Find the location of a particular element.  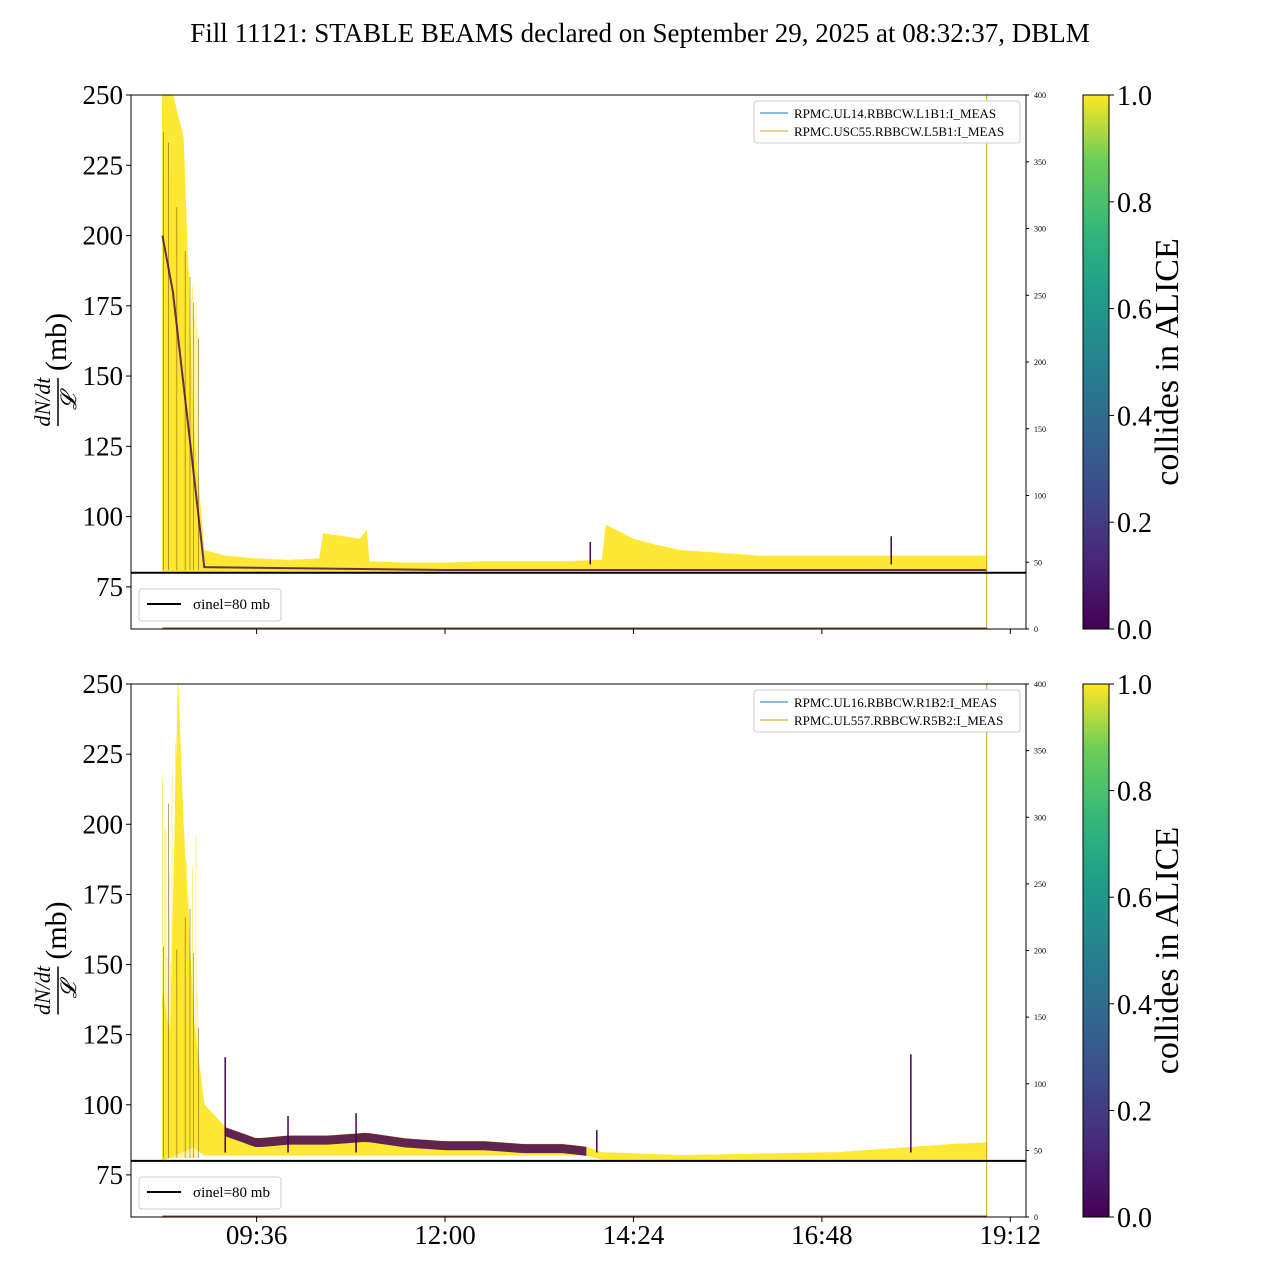

legend-label: RPMC.USC55.RBBCW.L5B1:I_MEAS is located at coordinates (899, 131).